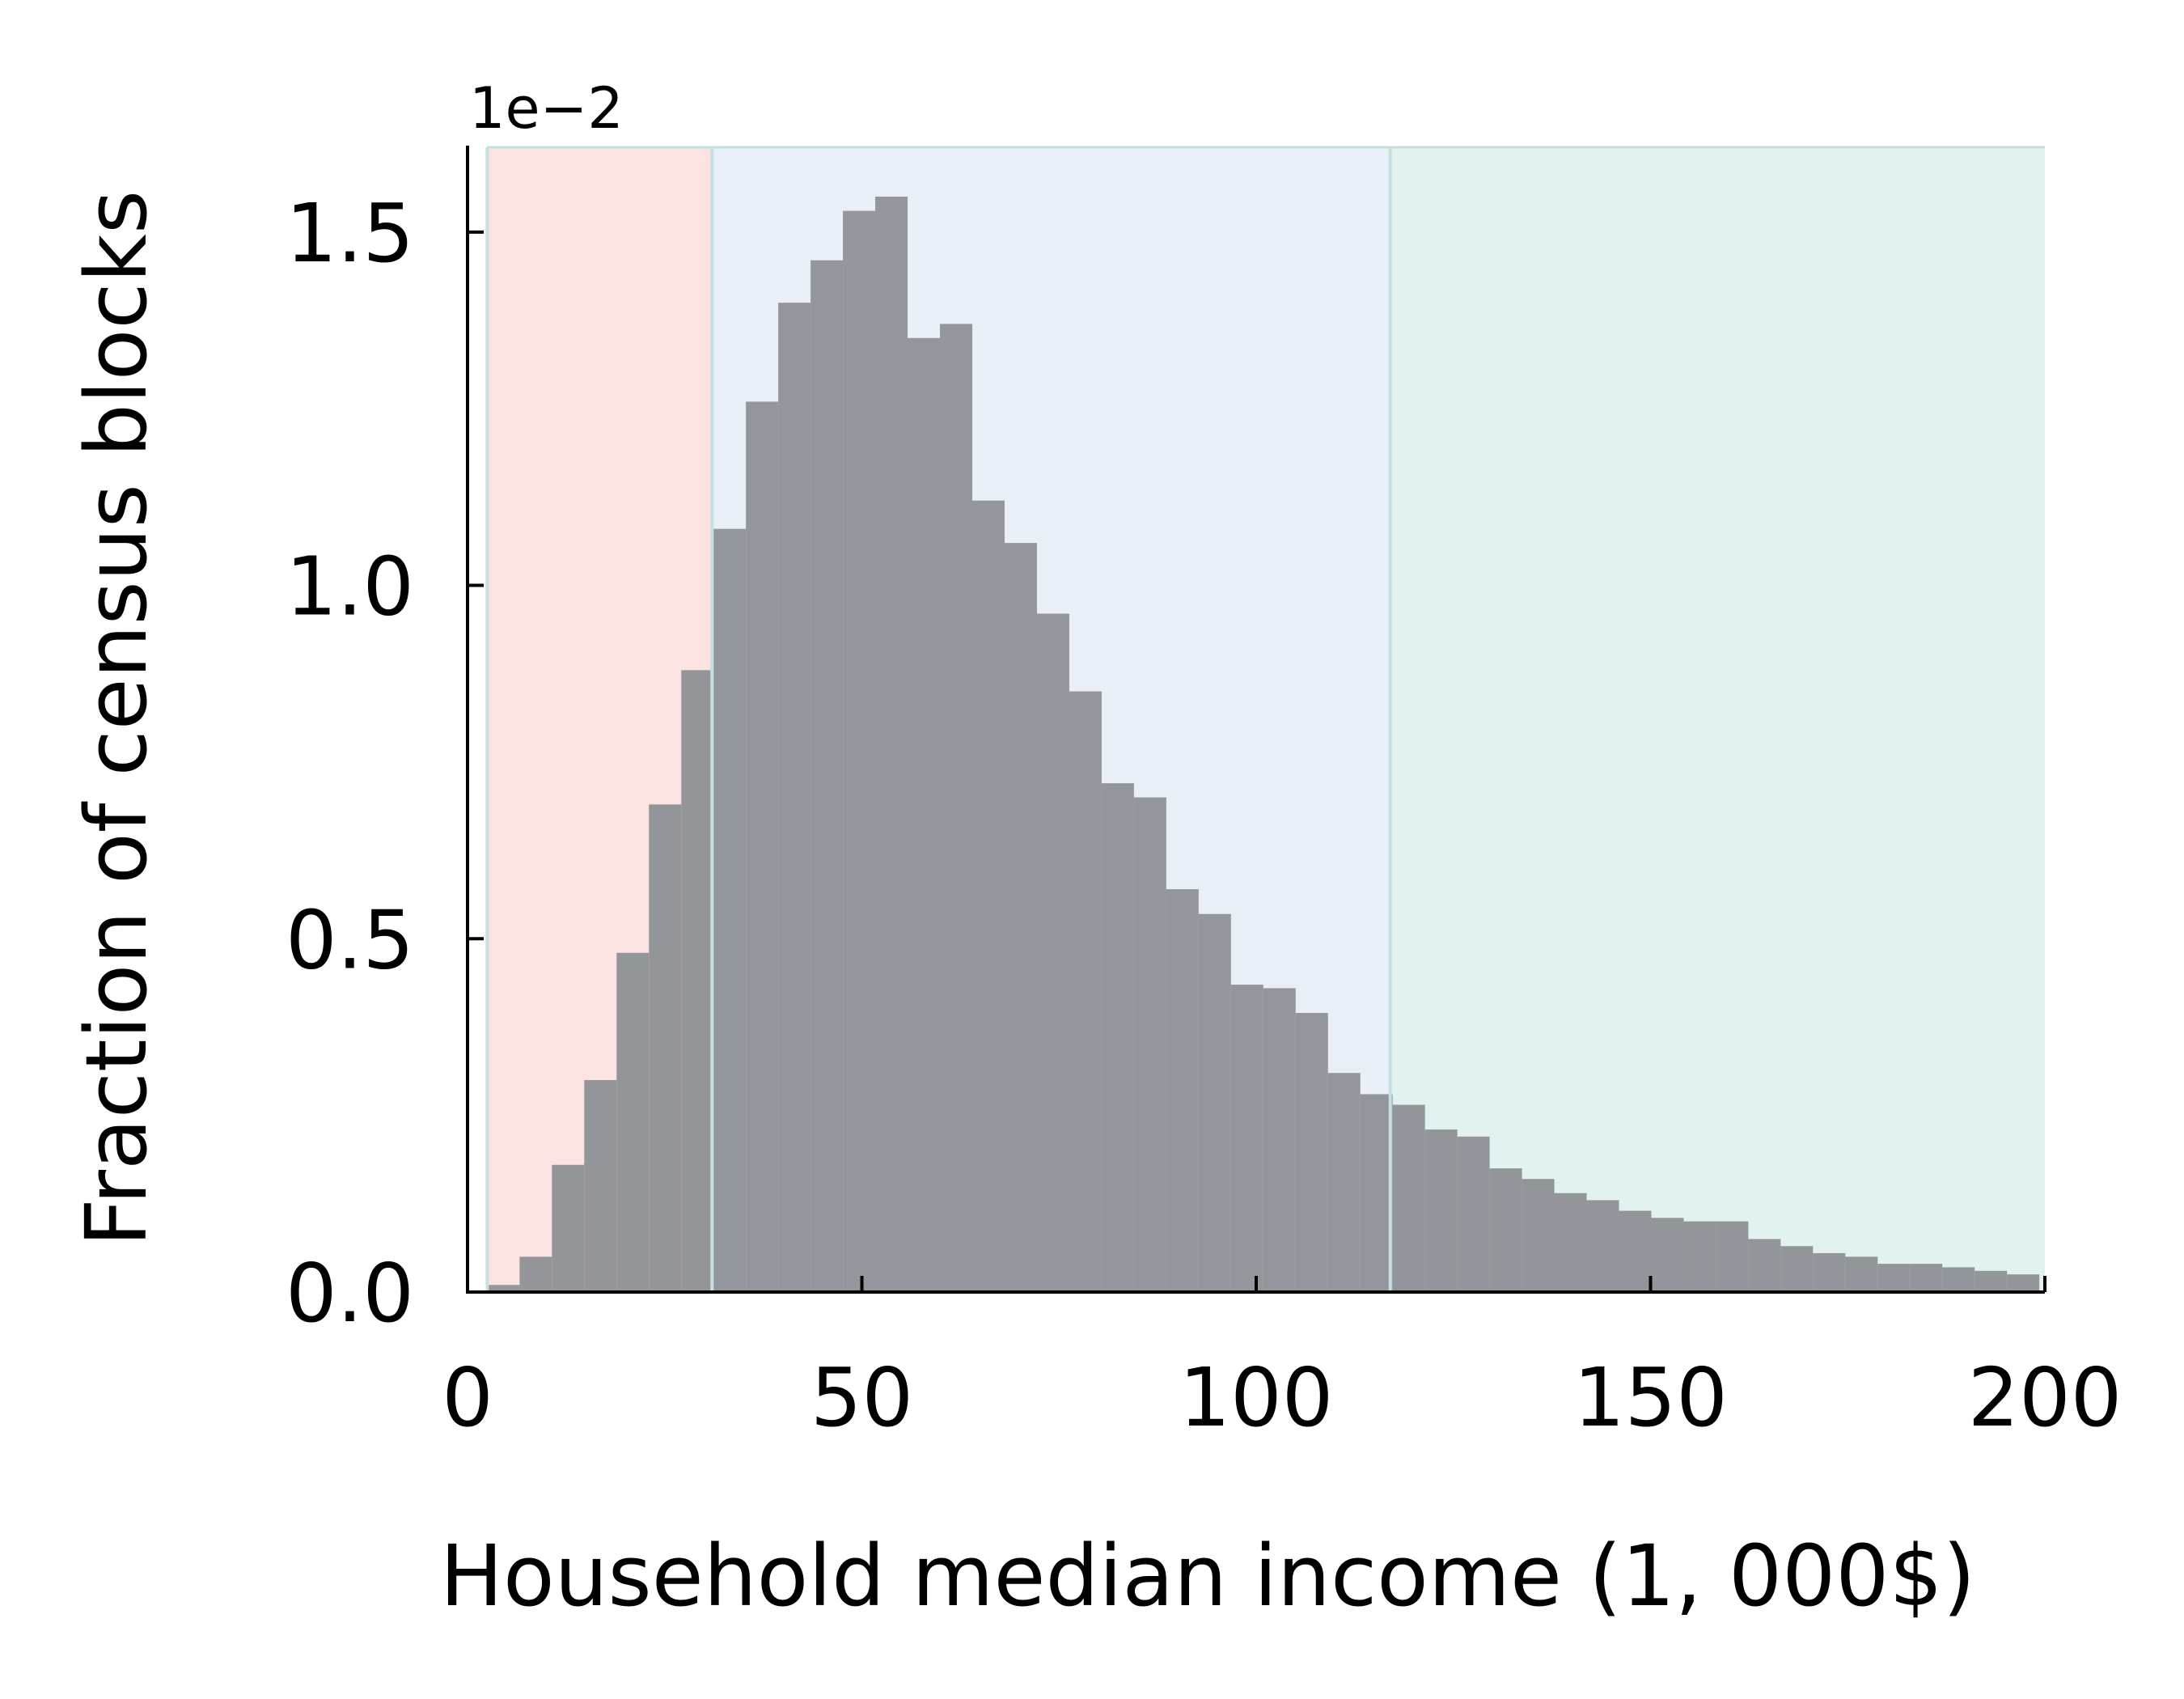  I want to click on x-tick-label: 150, so click(1650, 1397).